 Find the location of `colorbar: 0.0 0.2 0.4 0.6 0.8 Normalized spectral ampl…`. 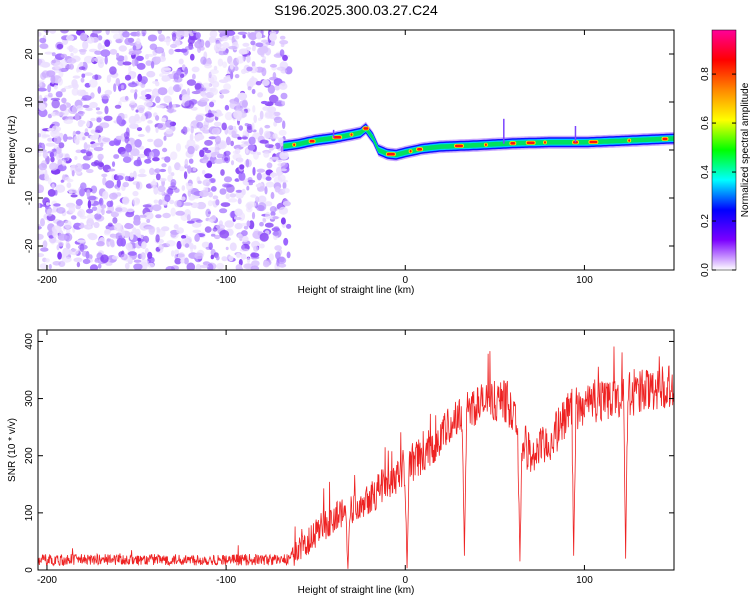

colorbar: 0.0 0.2 0.4 0.6 0.8 Normalized spectral ampl… is located at coordinates (725, 153).